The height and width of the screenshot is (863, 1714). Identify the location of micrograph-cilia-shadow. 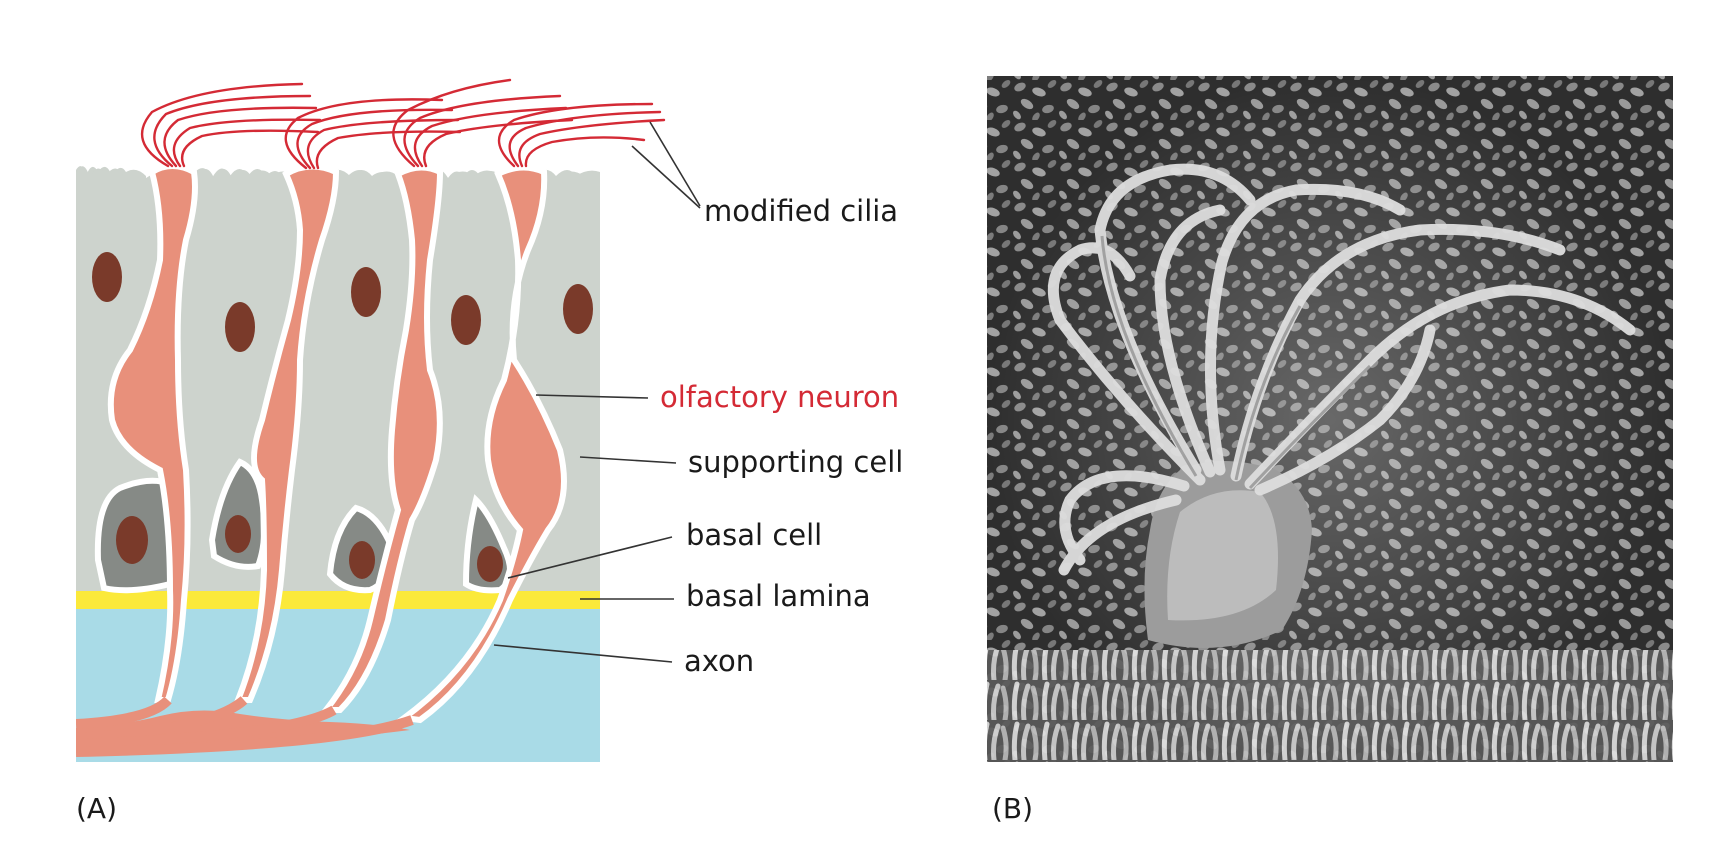
(1236, 362).